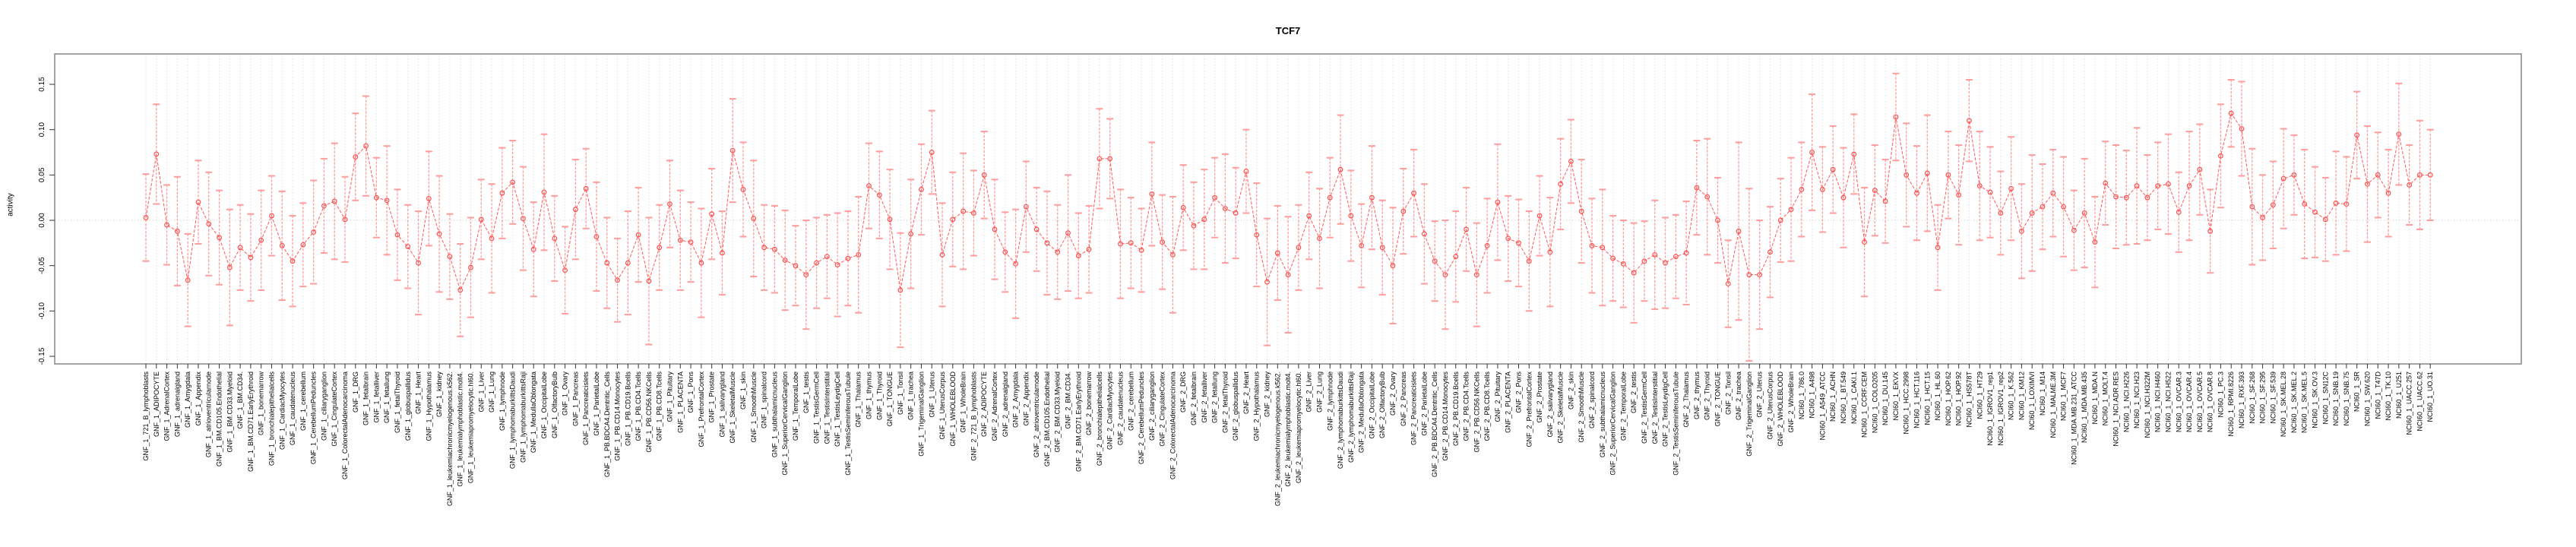 The image size is (2576, 547). I want to click on x-tick-label: GNF_1_fetalThyroid, so click(397, 402).